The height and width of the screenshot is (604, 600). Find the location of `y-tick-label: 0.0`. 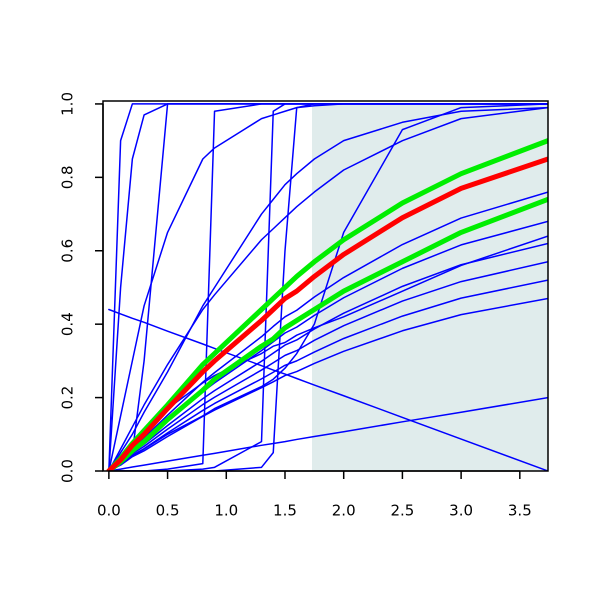

y-tick-label: 0.0 is located at coordinates (68, 471).